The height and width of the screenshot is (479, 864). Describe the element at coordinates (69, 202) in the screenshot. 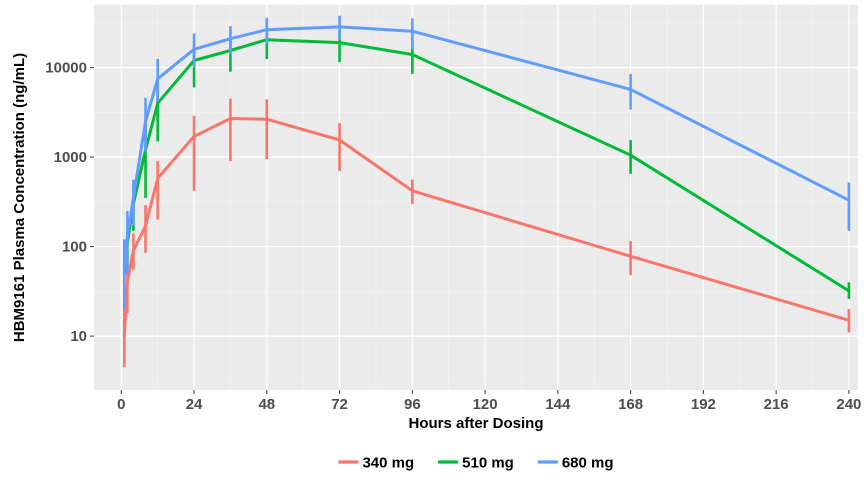

I see `y-axis-ticks: 10 100 1000 10000` at that location.